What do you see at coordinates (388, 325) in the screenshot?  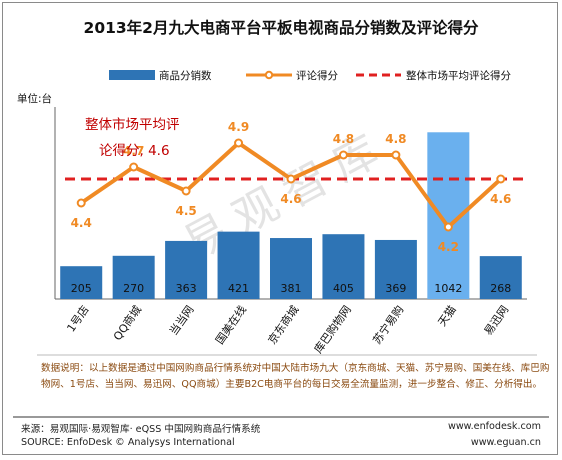 I see `x-tick-label: 苏宁易购` at bounding box center [388, 325].